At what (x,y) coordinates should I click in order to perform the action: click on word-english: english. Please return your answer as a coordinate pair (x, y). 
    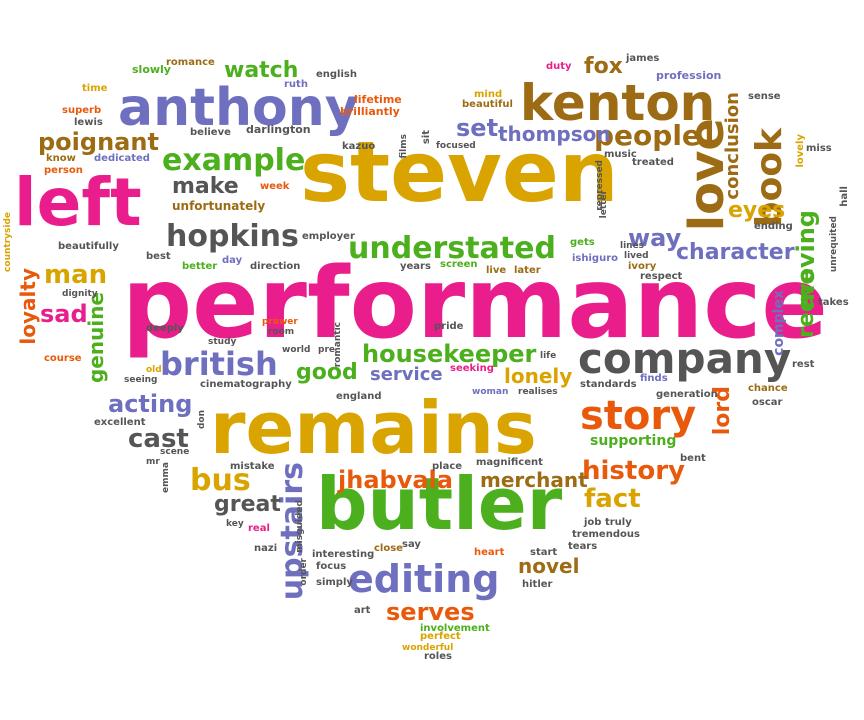
    Looking at the image, I should click on (336, 74).